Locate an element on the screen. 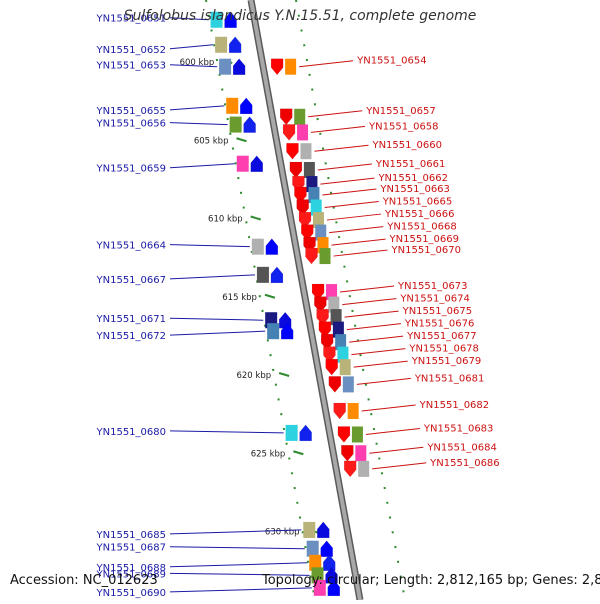  gene-label-reverse: YN1551_0664 is located at coordinates (131, 246).